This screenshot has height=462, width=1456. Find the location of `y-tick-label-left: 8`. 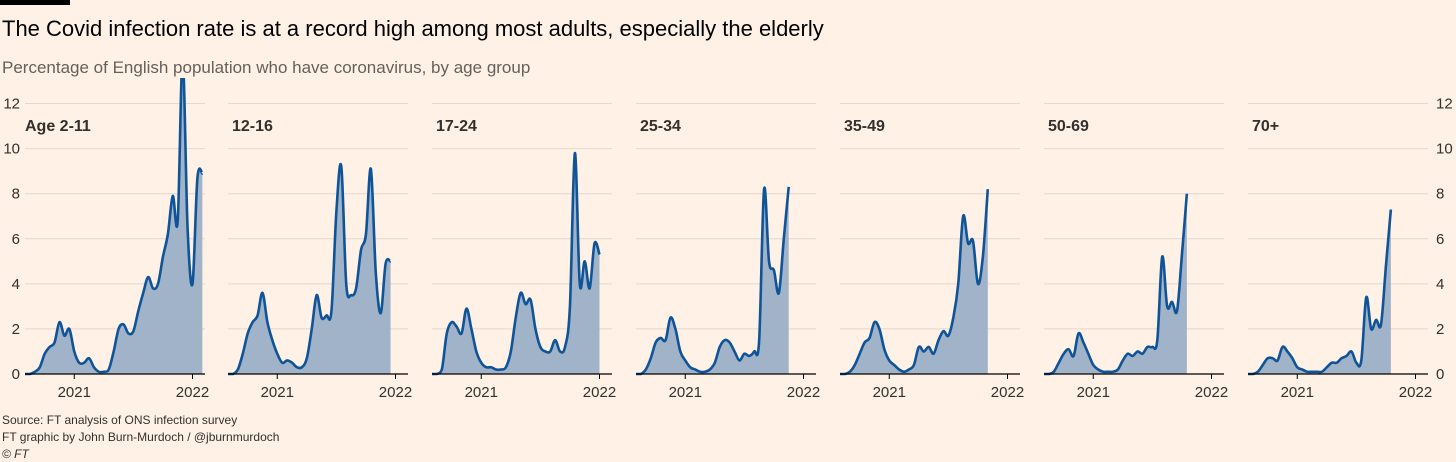

y-tick-label-left: 8 is located at coordinates (16, 194).